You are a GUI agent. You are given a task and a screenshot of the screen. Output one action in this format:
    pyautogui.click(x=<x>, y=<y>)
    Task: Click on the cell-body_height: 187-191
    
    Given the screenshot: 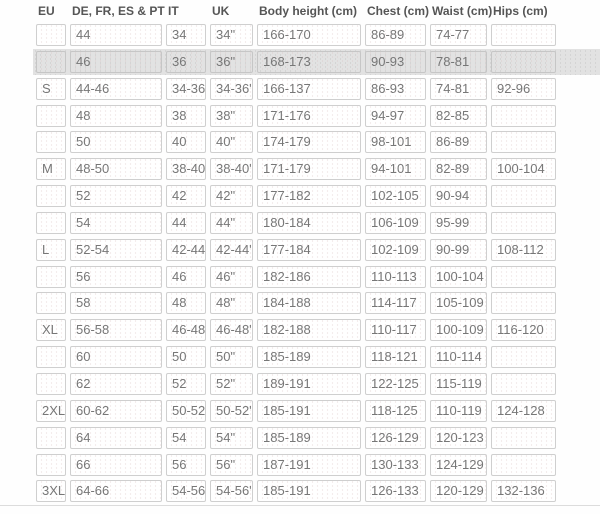 What is the action you would take?
    pyautogui.click(x=309, y=464)
    